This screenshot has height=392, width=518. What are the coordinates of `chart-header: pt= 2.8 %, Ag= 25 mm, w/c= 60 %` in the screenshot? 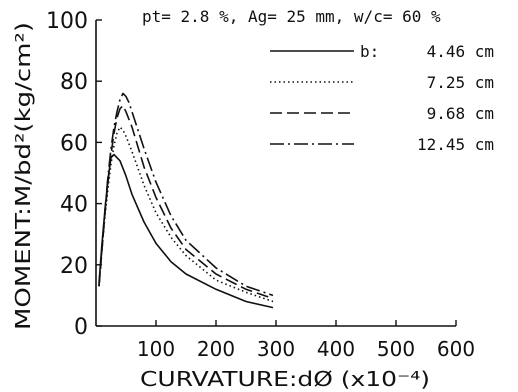 It's located at (291, 16).